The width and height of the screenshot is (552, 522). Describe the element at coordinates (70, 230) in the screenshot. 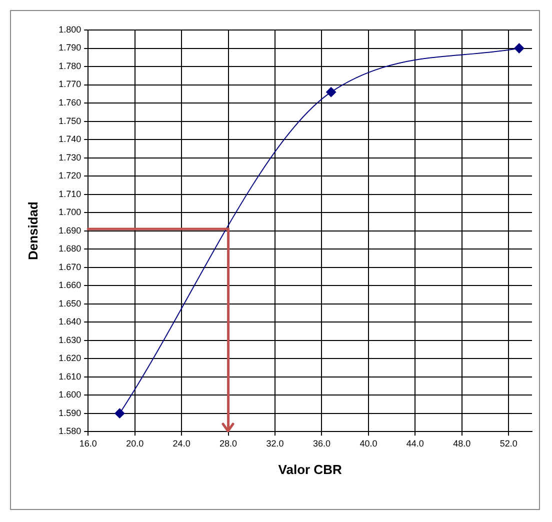

I see `y-tick-label: 1.690` at that location.